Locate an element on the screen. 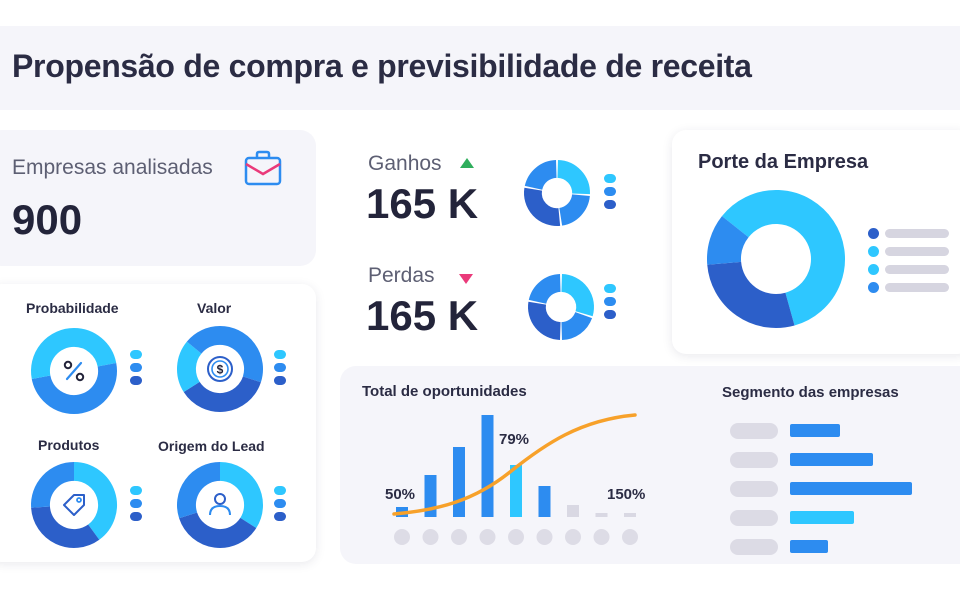 This screenshot has height=600, width=960. trend-down-icon is located at coordinates (466, 279).